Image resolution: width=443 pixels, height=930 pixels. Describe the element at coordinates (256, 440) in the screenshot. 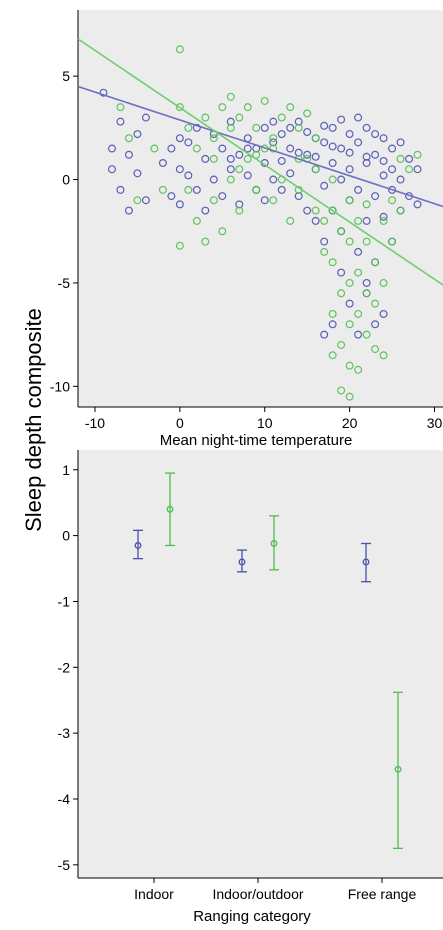

I see `x-axis-label: Mean night-time temperature` at that location.